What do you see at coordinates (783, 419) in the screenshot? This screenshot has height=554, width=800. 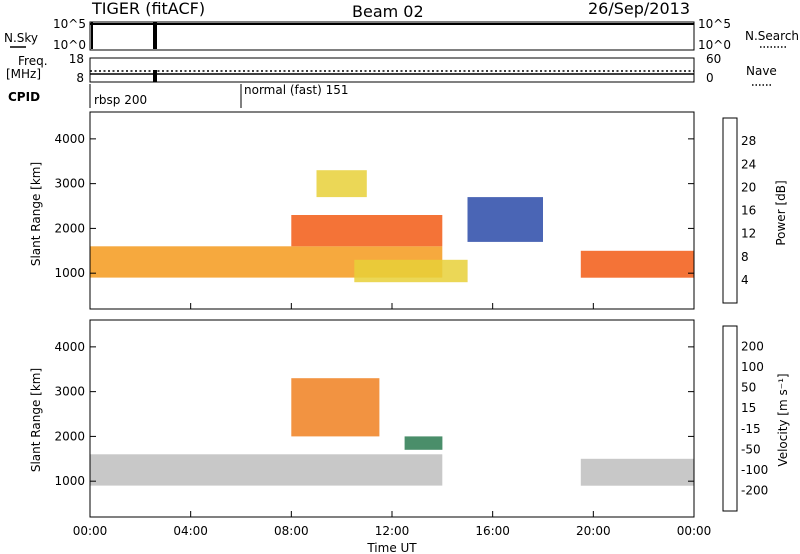 I see `velocity-colorbar-label: Velocity [m s⁻¹]` at bounding box center [783, 419].